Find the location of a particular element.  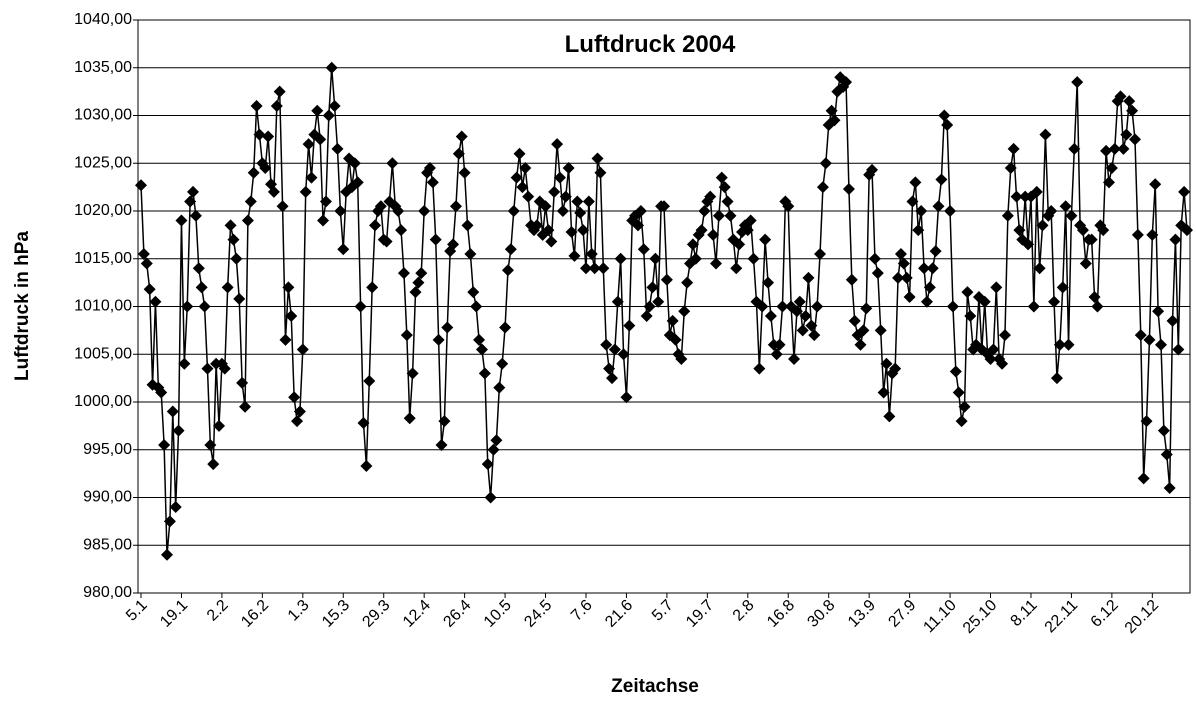

y-tick-label: 995,00 is located at coordinates (107, 449).